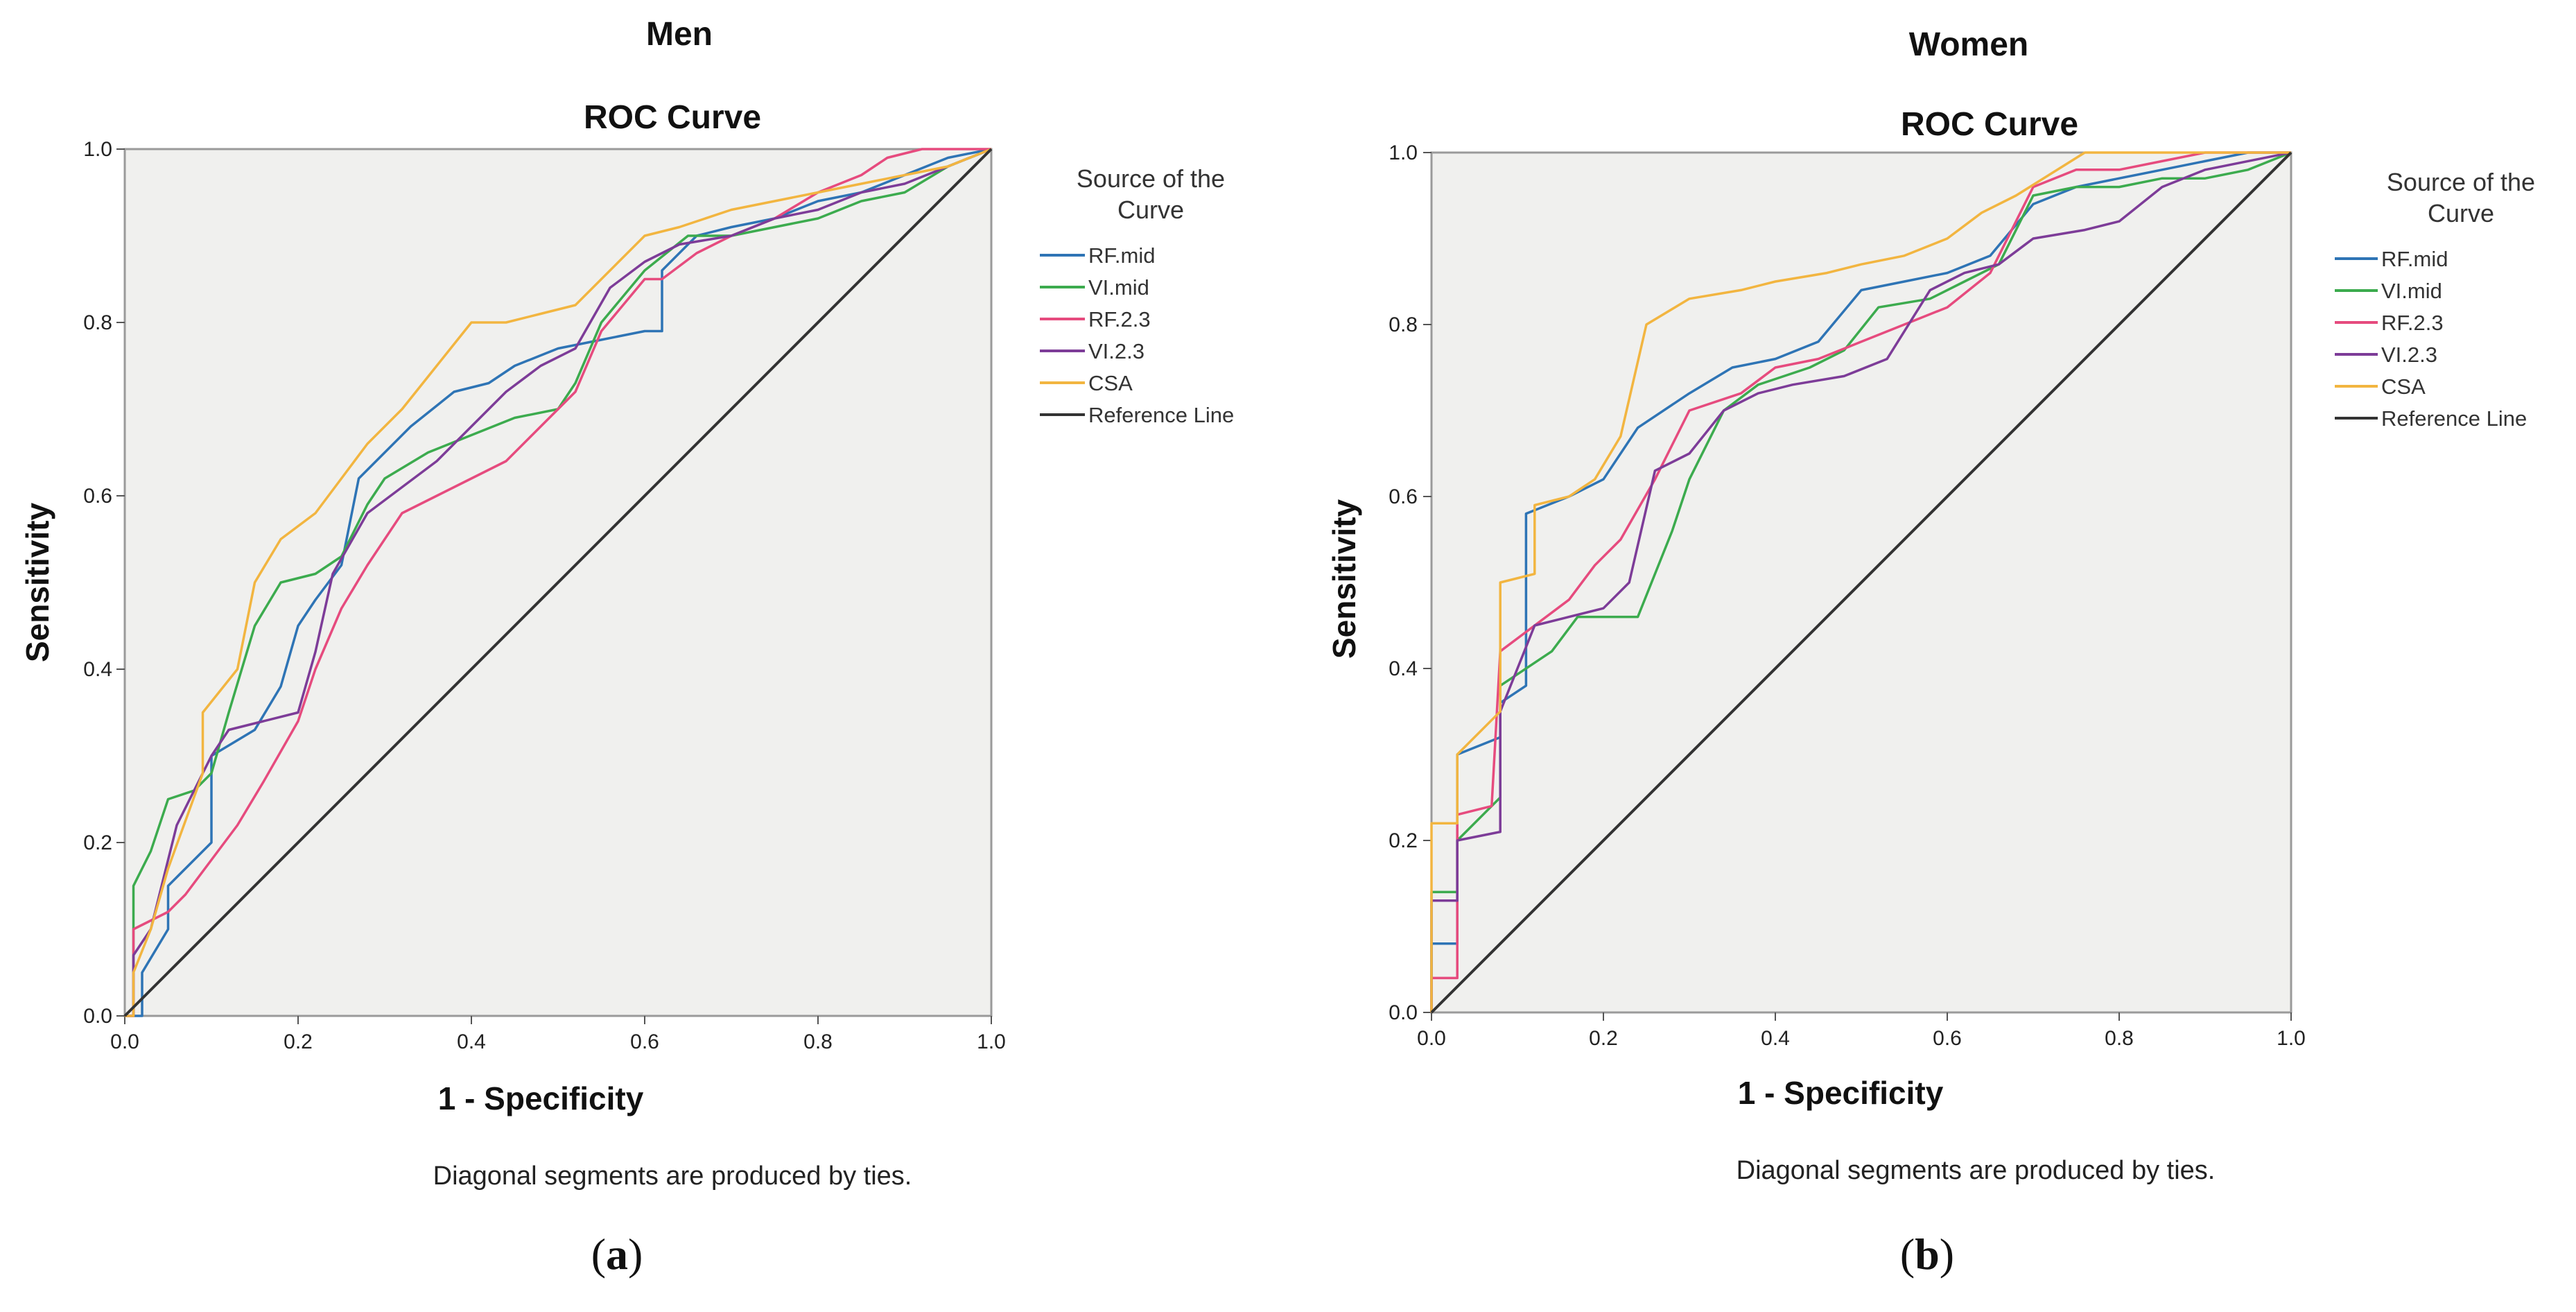 This screenshot has width=2576, height=1312. What do you see at coordinates (617, 1254) in the screenshot?
I see `panel-label: (a)` at bounding box center [617, 1254].